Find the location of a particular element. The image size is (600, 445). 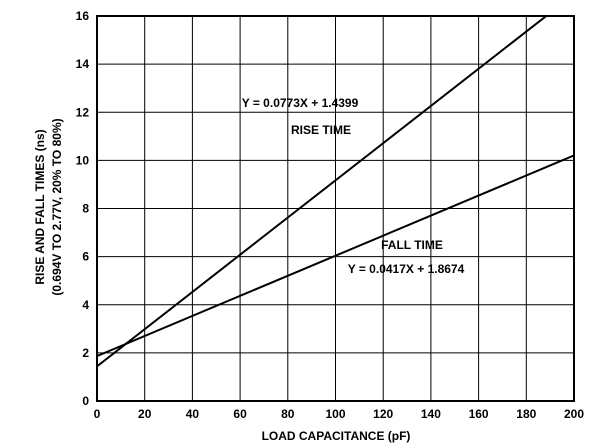

y-axis-title-line1: RISE AND FALL TIMES (ns) is located at coordinates (40, 206).